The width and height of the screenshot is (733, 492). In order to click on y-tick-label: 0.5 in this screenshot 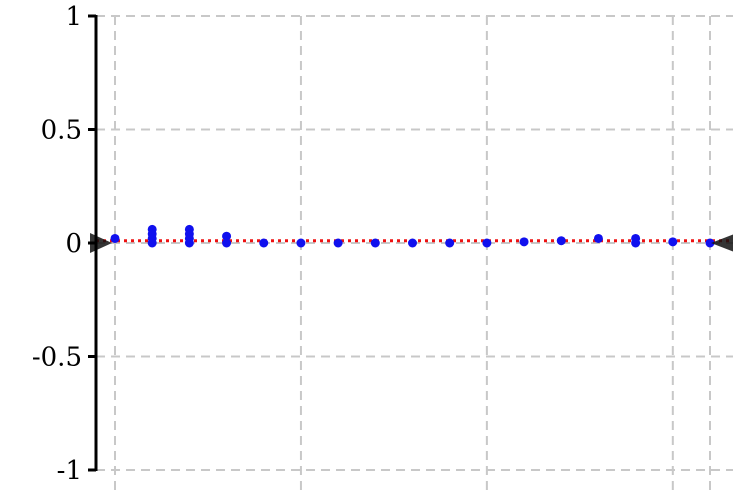, I will do `click(61, 131)`.